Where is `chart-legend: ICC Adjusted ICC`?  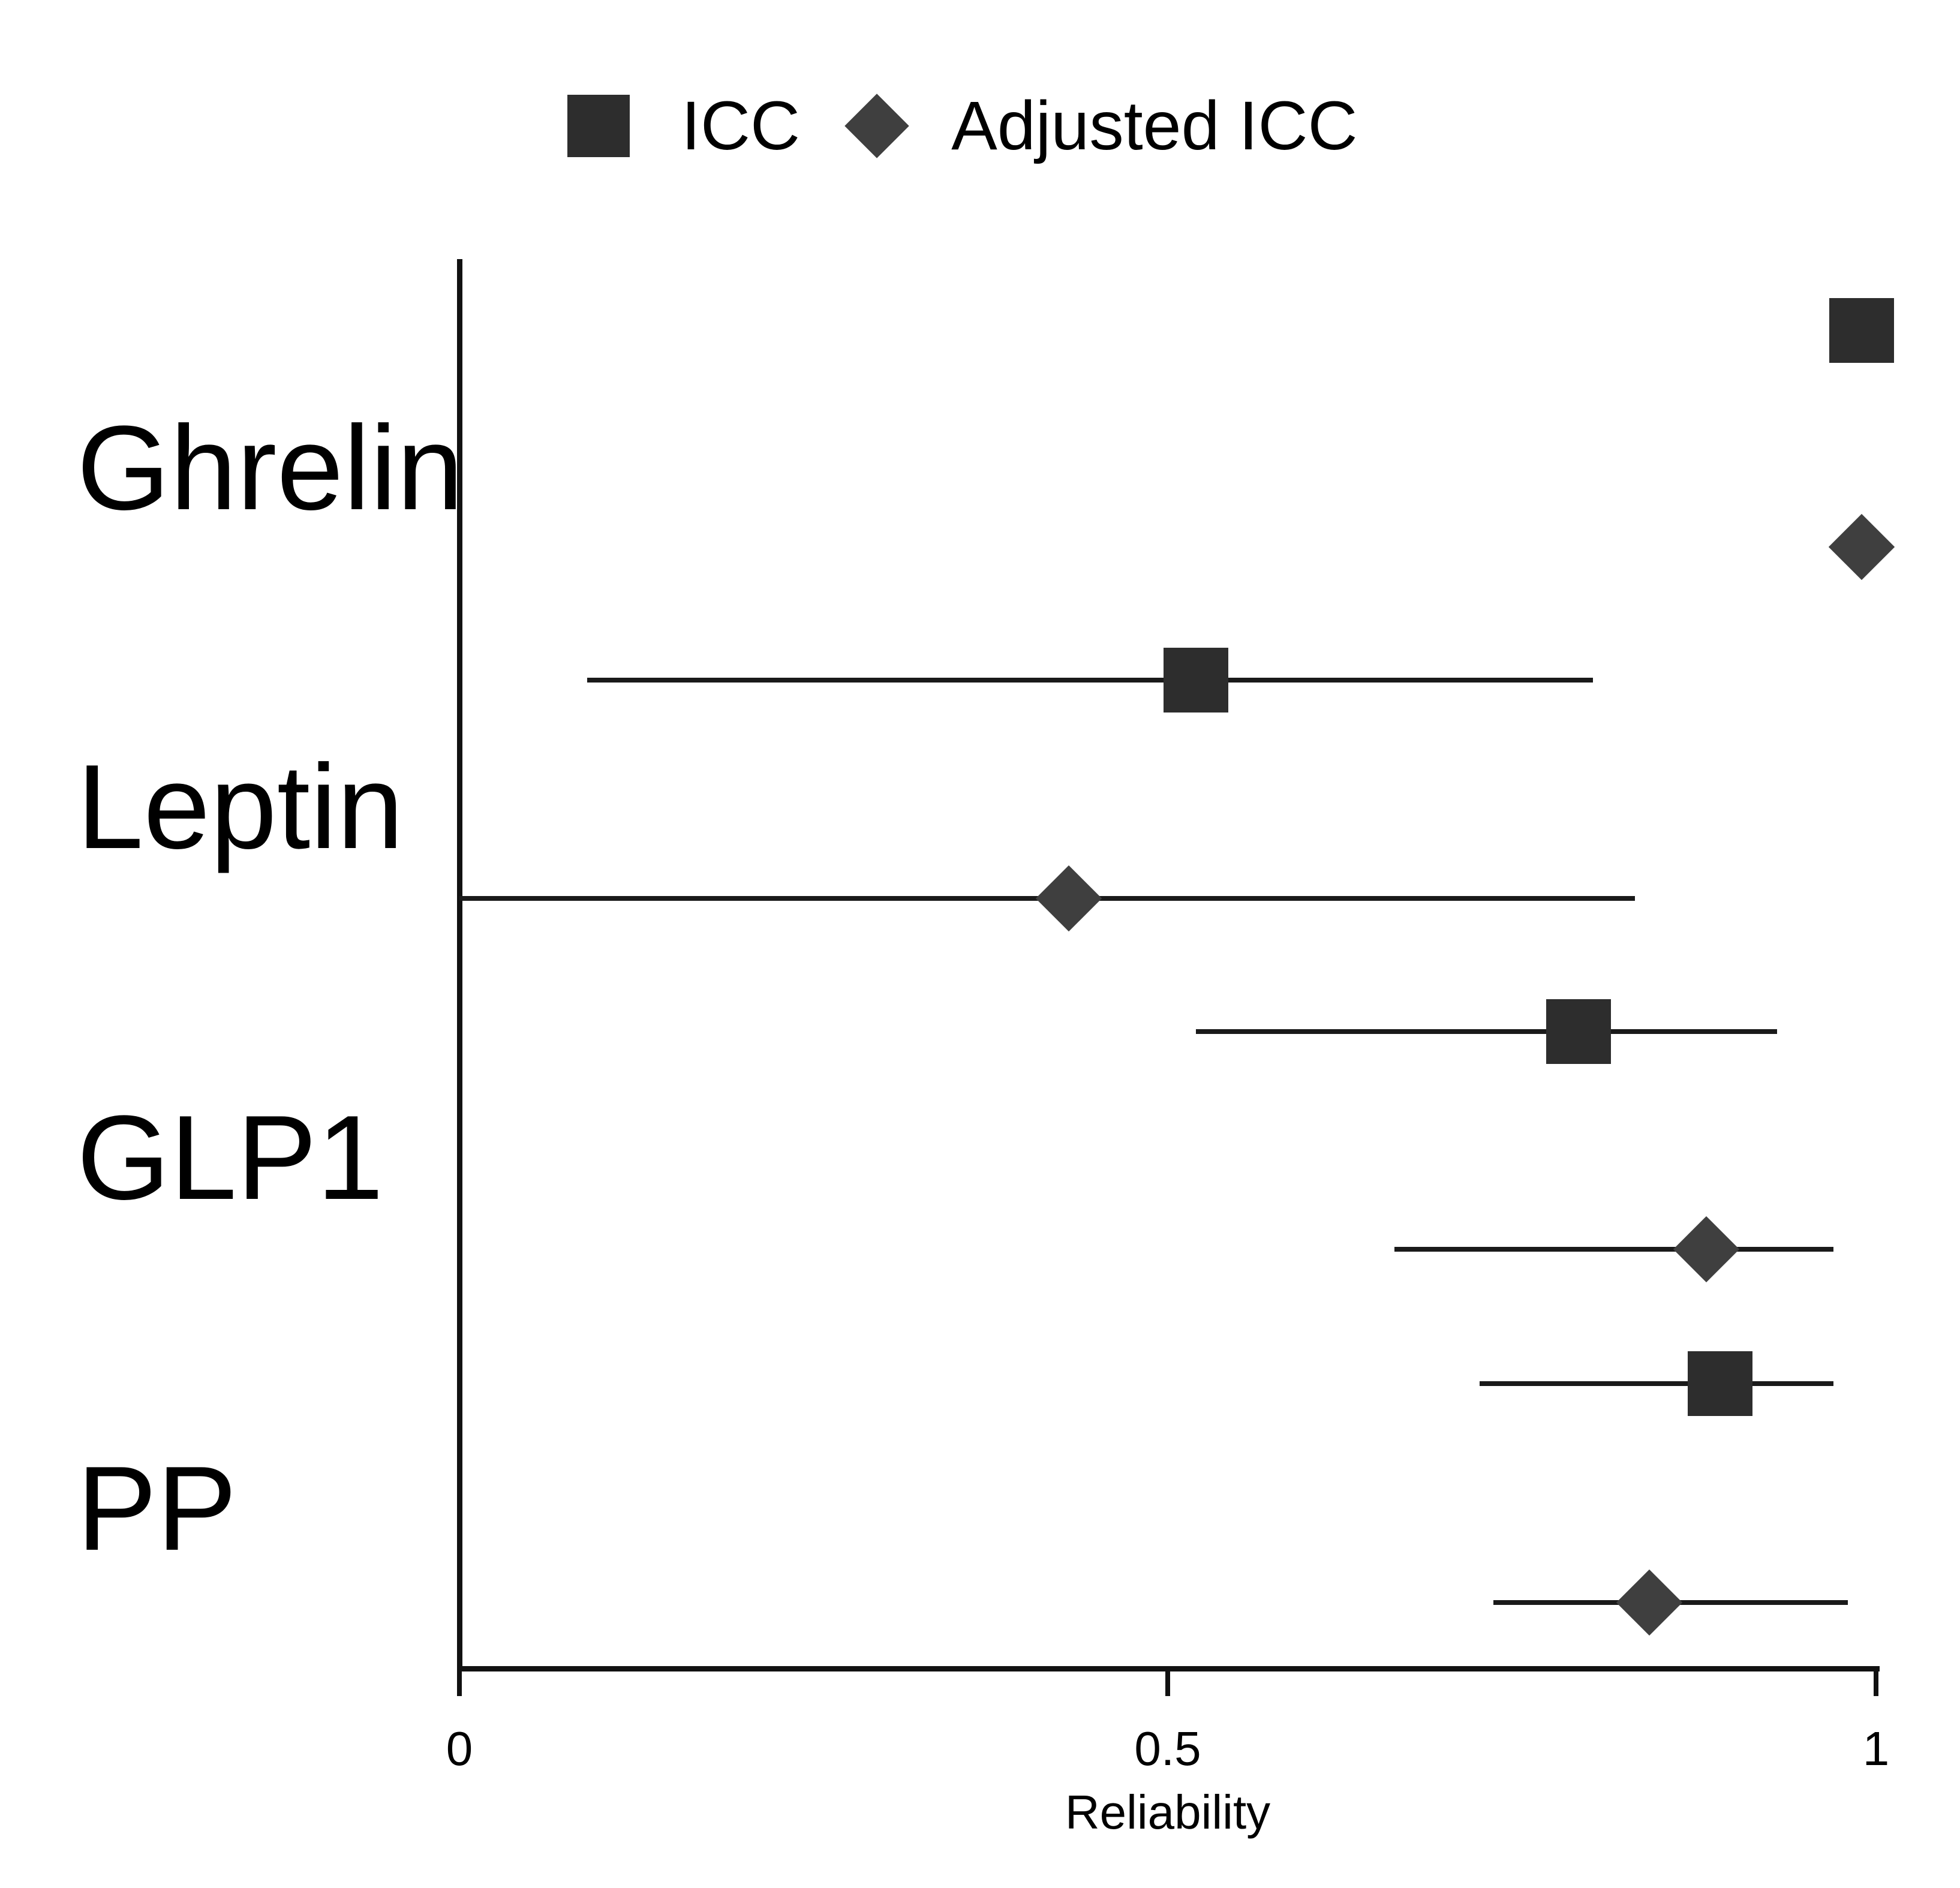 chart-legend: ICC Adjusted ICC is located at coordinates (963, 126).